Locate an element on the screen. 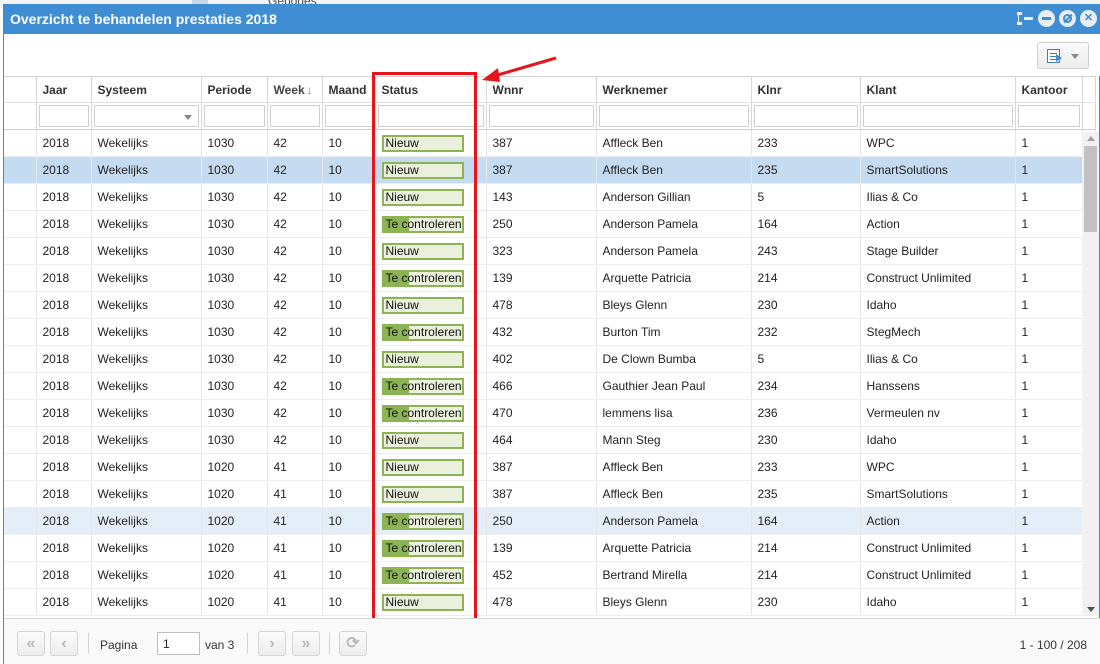 This screenshot has height=664, width=1100. cell-werknemer: Affleck Ben is located at coordinates (674, 170).